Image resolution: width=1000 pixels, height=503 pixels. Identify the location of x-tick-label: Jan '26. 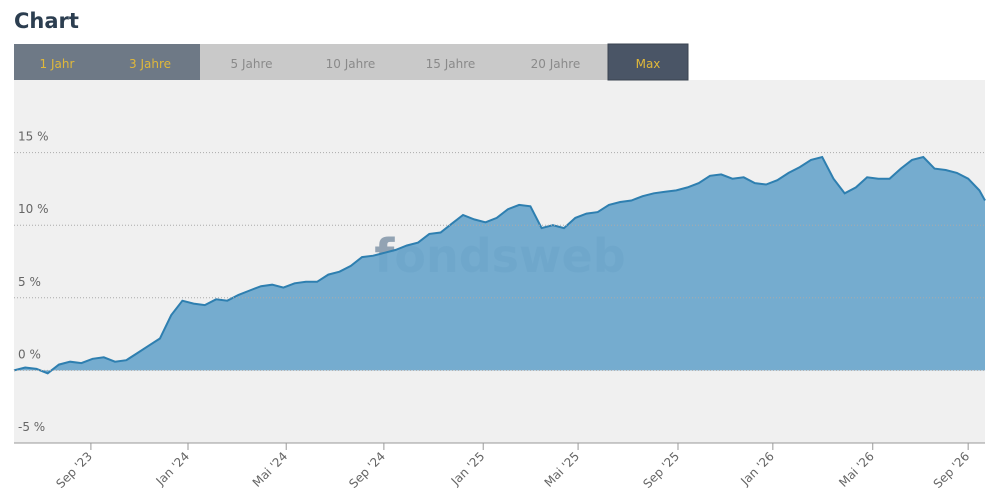
(757, 469).